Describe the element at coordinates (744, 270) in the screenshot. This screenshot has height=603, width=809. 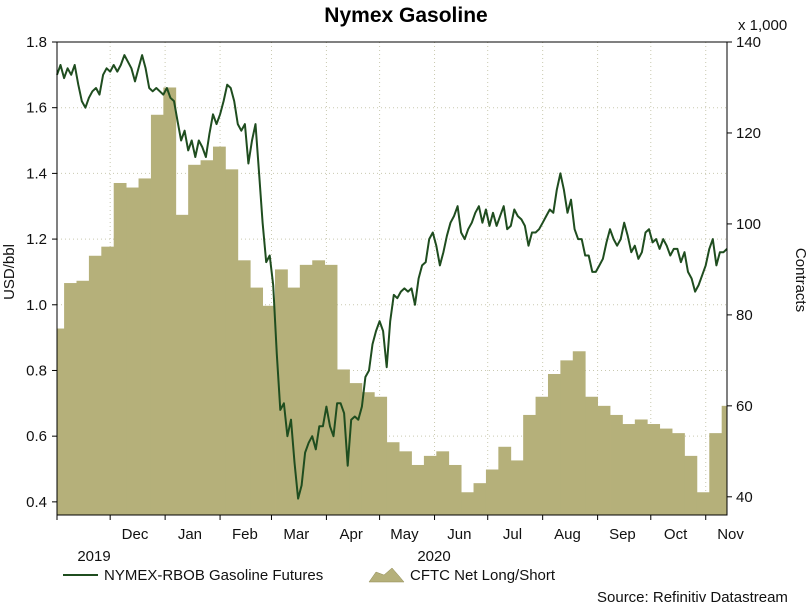
I see `right-axis: 40 60 80 100 120 140` at that location.